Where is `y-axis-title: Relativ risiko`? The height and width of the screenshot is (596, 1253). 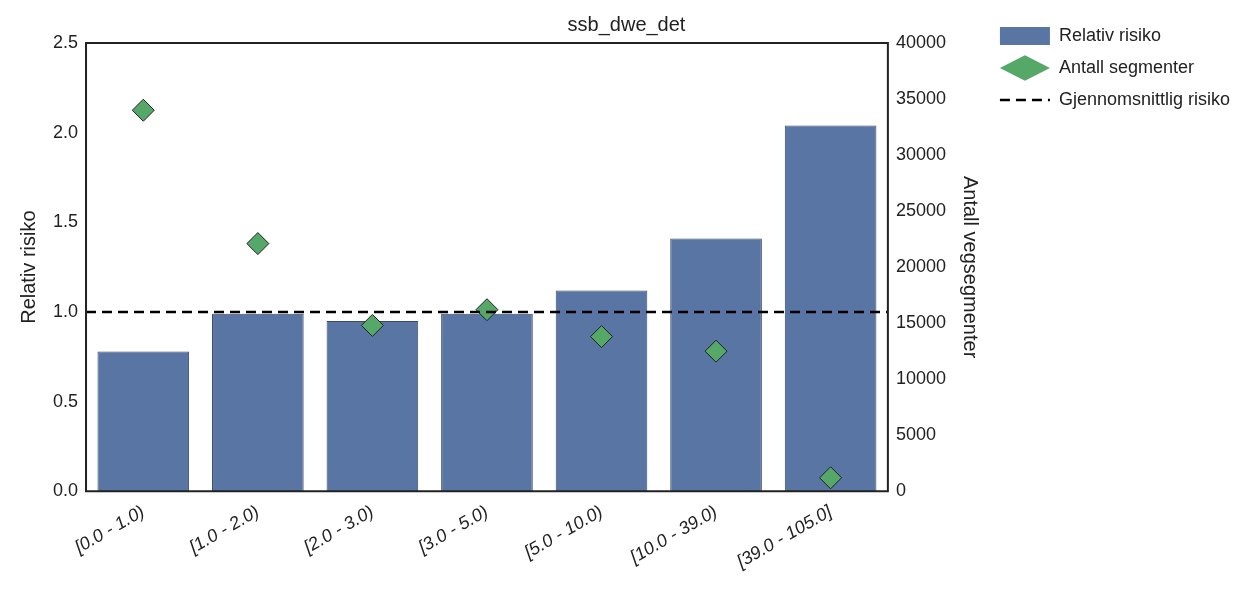
y-axis-title: Relativ risiko is located at coordinates (27, 267).